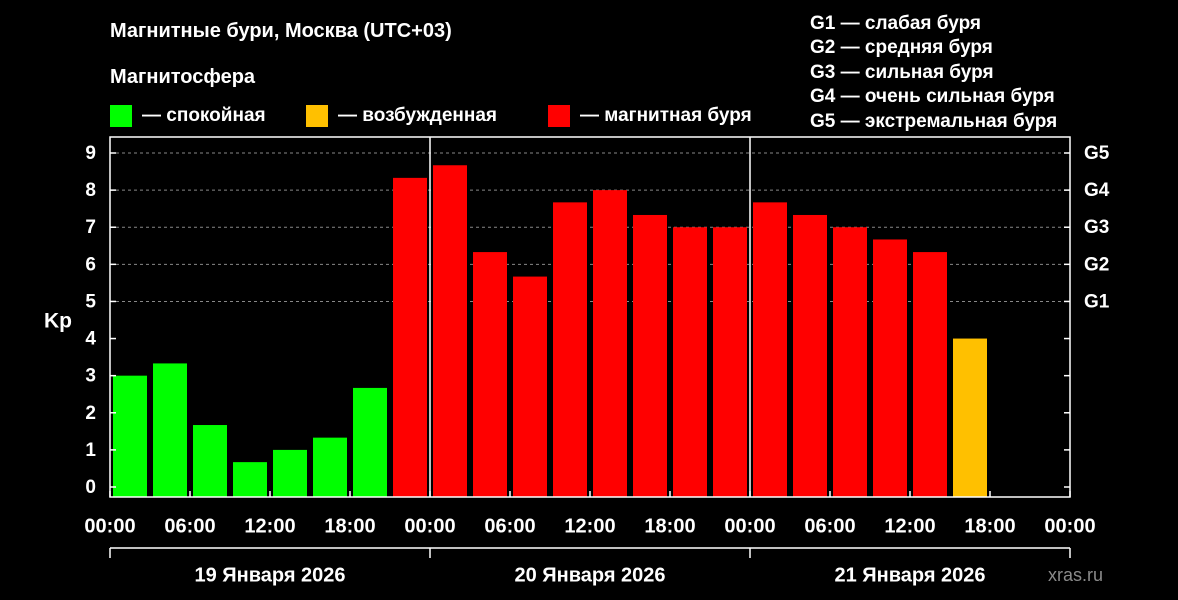 This screenshot has height=600, width=1178. I want to click on y-axis-label: Kp, so click(58, 321).